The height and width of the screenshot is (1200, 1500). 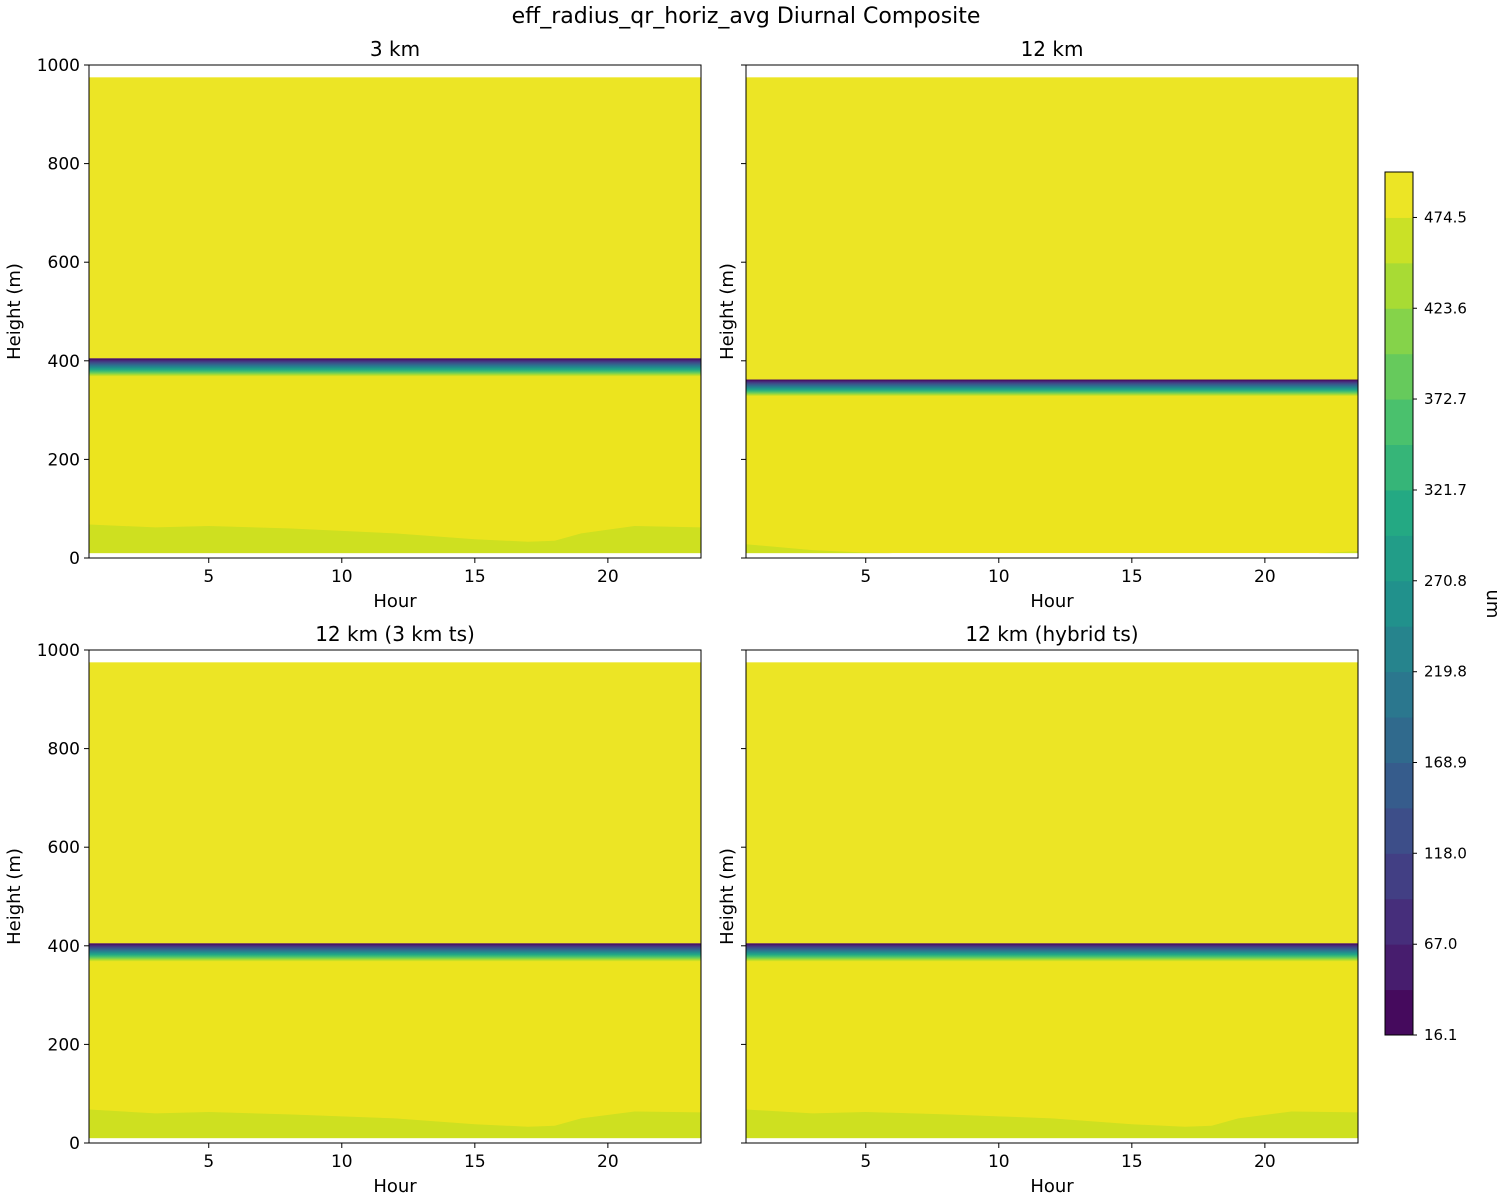 I want to click on panel-title: 12 km (3 km ts), so click(x=395, y=634).